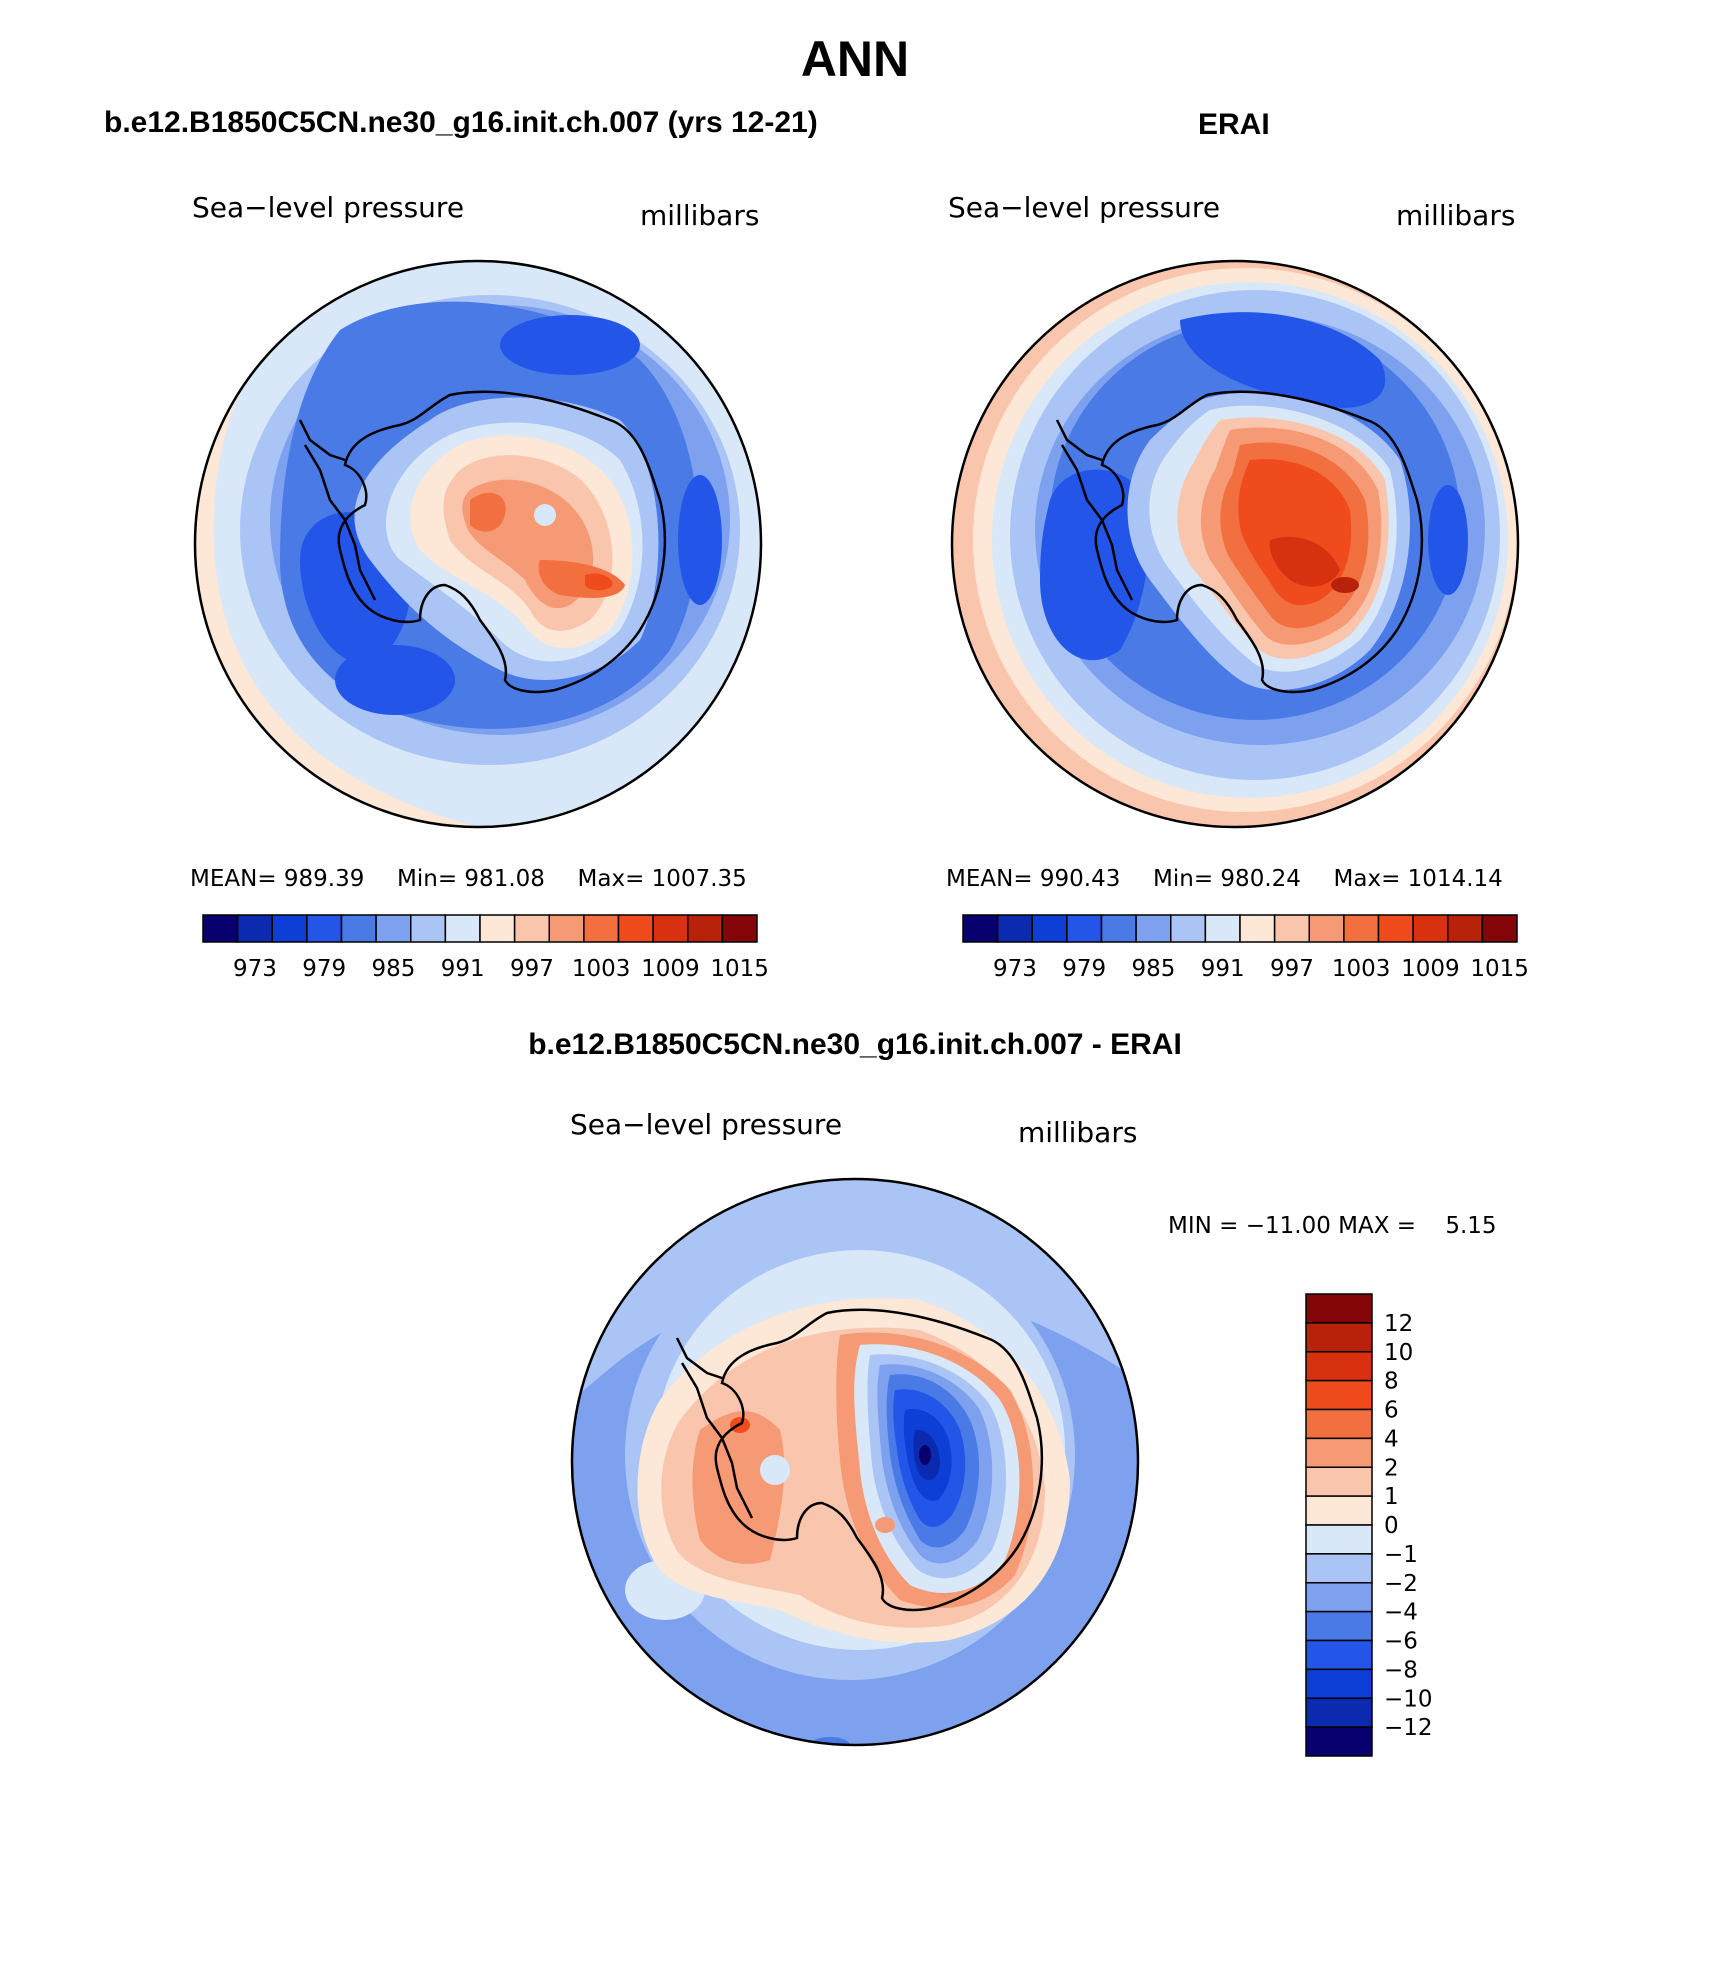 This screenshot has height=1961, width=1710. What do you see at coordinates (1183, 879) in the screenshot?
I see `panel-2-min-label: Min=` at bounding box center [1183, 879].